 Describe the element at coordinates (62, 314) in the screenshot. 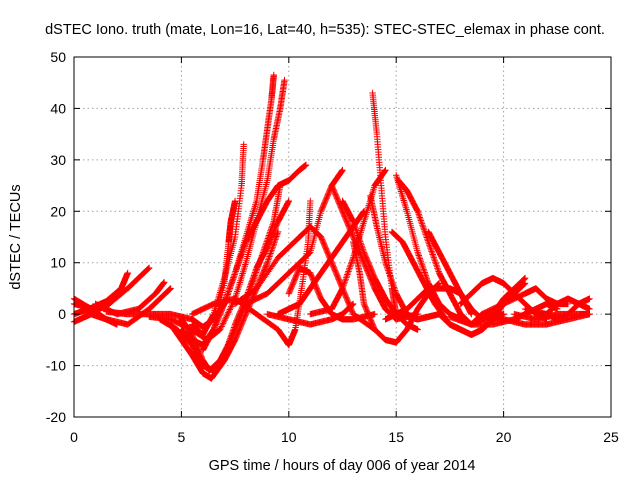

I see `y-tick-label: 0` at that location.